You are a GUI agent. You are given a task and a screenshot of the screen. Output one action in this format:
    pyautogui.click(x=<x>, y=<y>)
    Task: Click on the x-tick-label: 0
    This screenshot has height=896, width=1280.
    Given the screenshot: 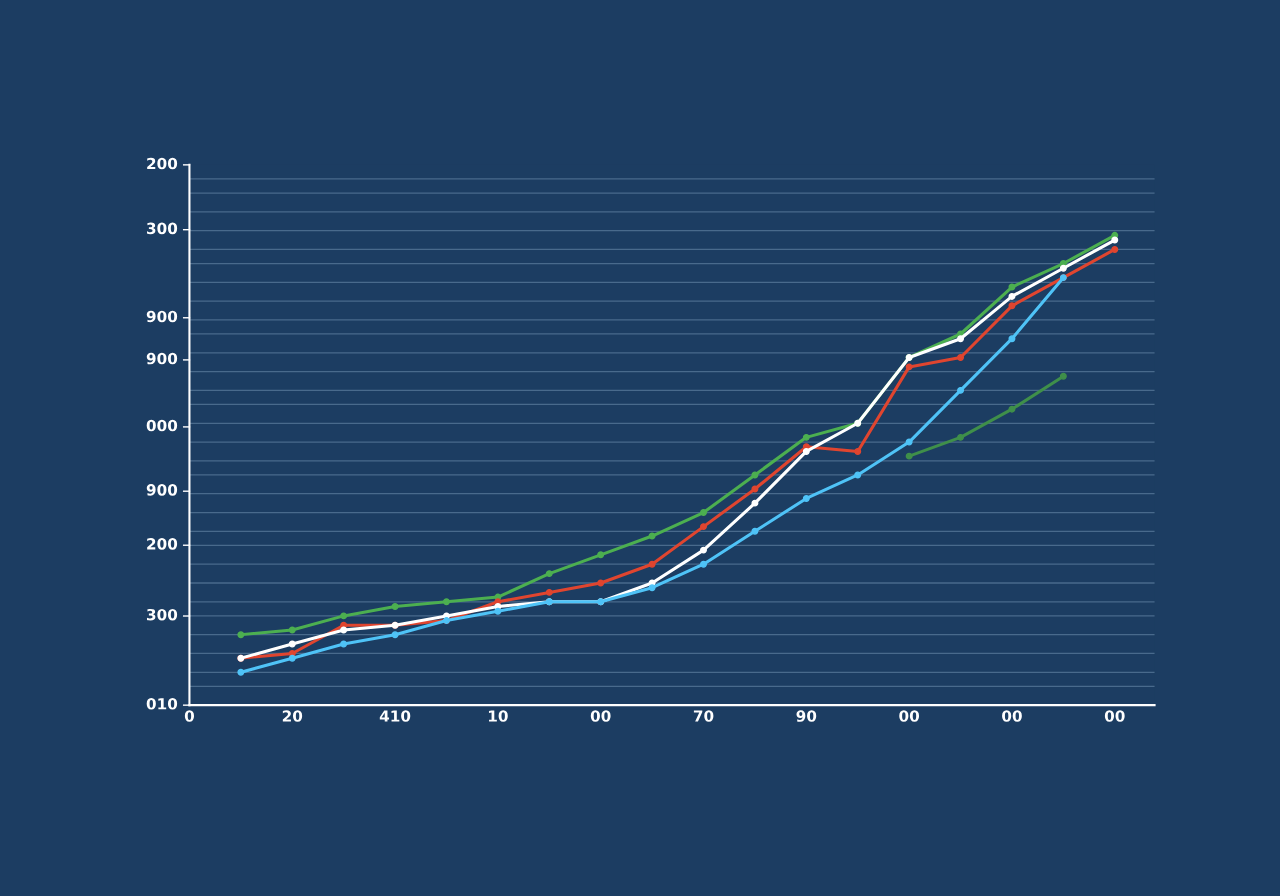 What is the action you would take?
    pyautogui.click(x=189, y=716)
    